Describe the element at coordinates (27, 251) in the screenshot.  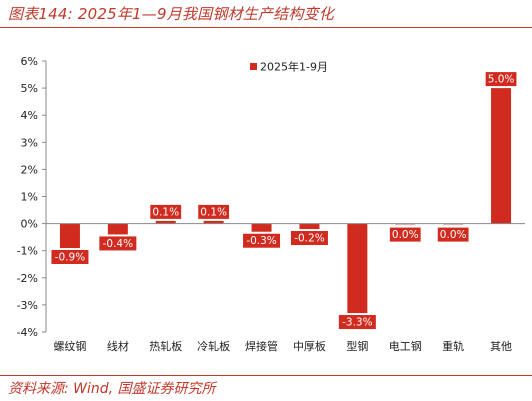
I see `y-tick-label: -1%` at that location.